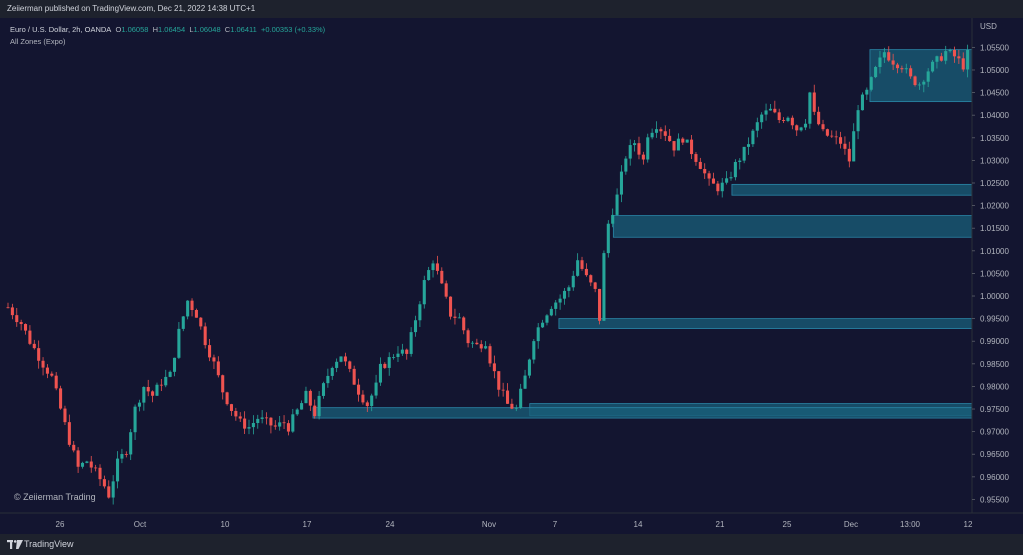 The image size is (1023, 555). I want to click on y-tick-label: 0.96000, so click(994, 477).